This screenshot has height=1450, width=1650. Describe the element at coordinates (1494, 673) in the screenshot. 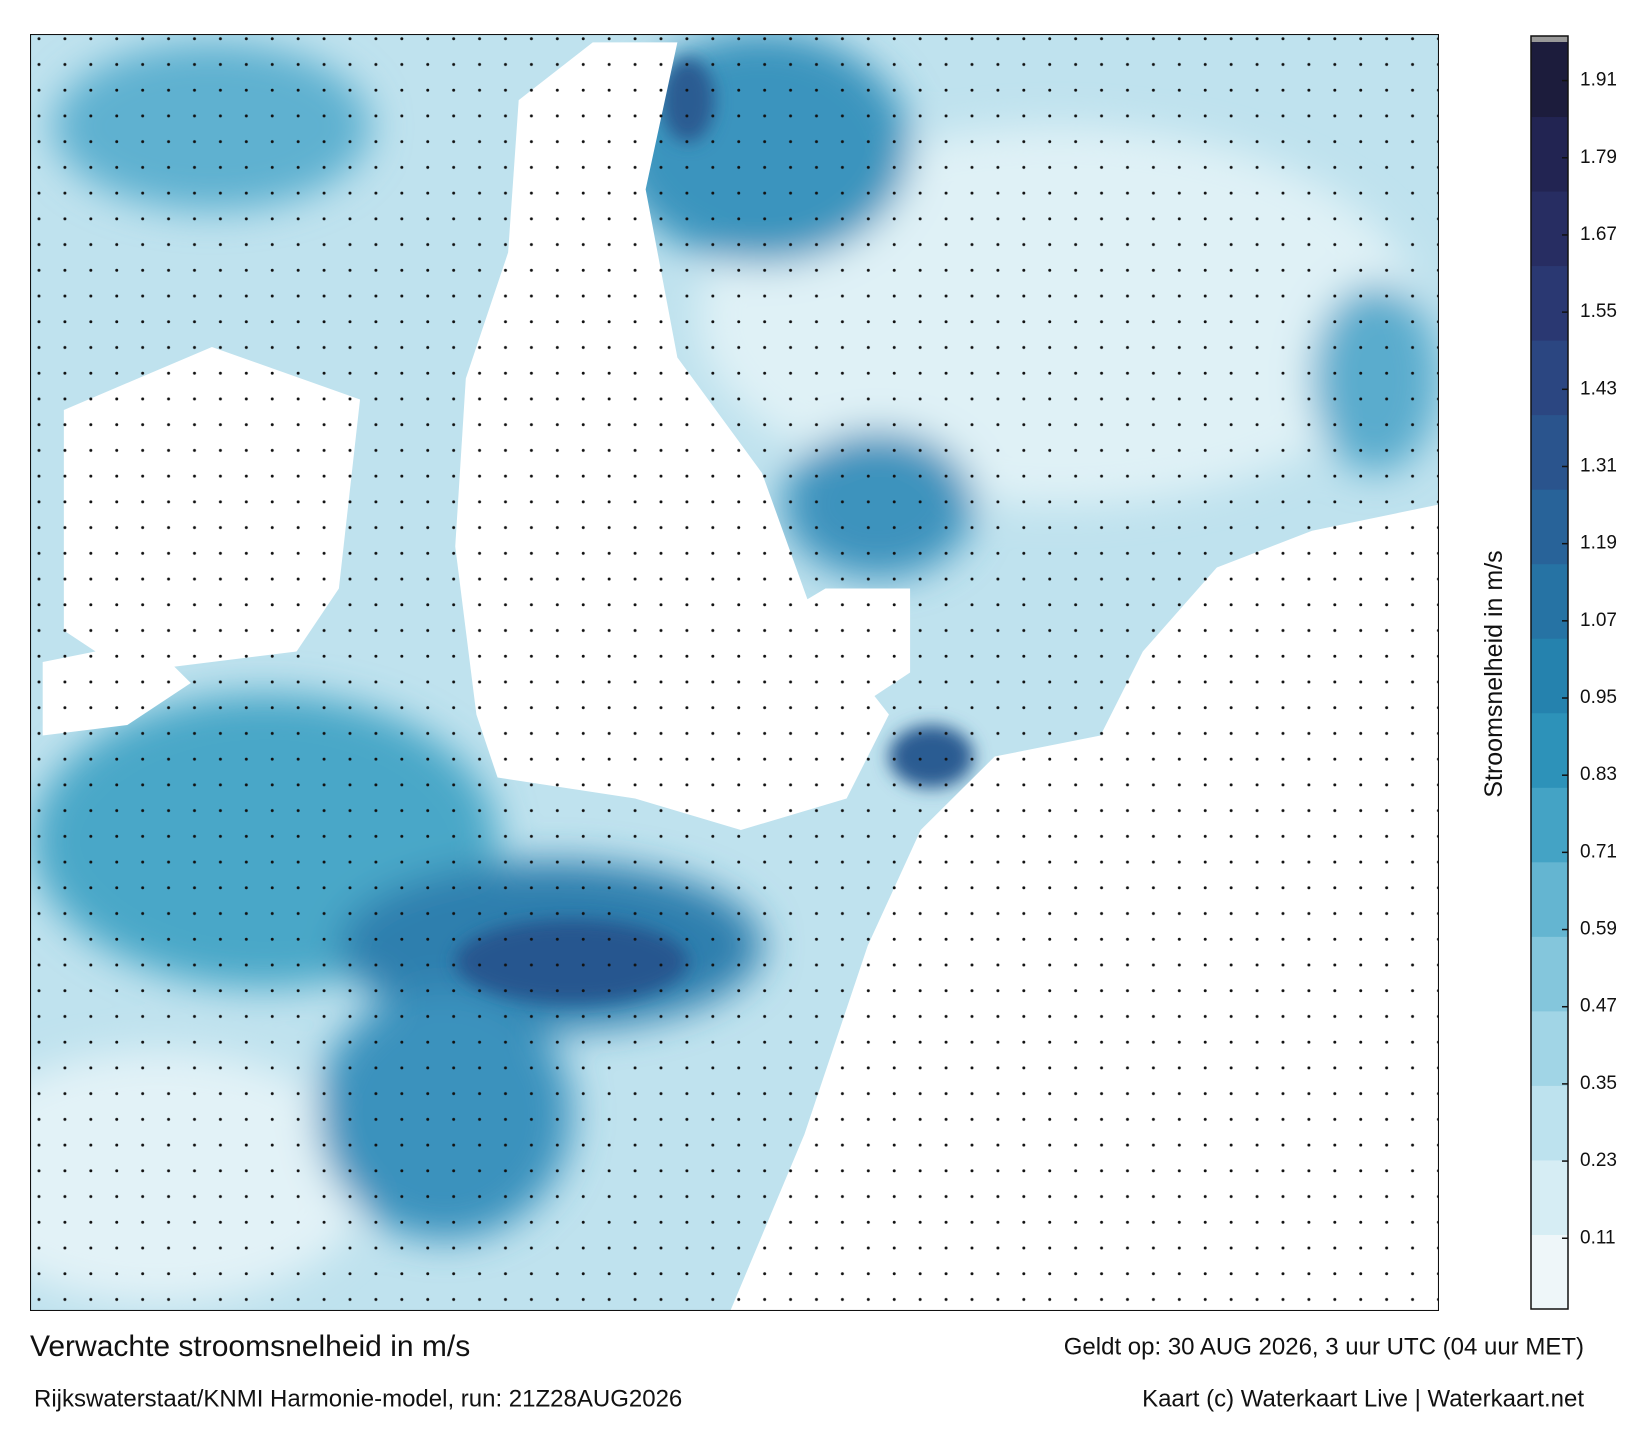

I see `colorbar-label: Stroomsnelheid in m/s` at that location.